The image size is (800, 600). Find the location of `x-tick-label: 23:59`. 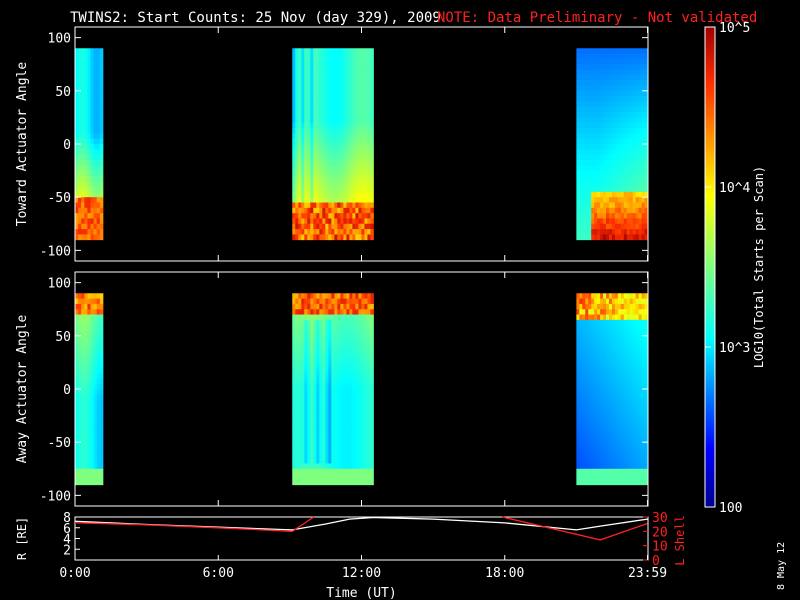

x-tick-label: 23:59 is located at coordinates (647, 573).